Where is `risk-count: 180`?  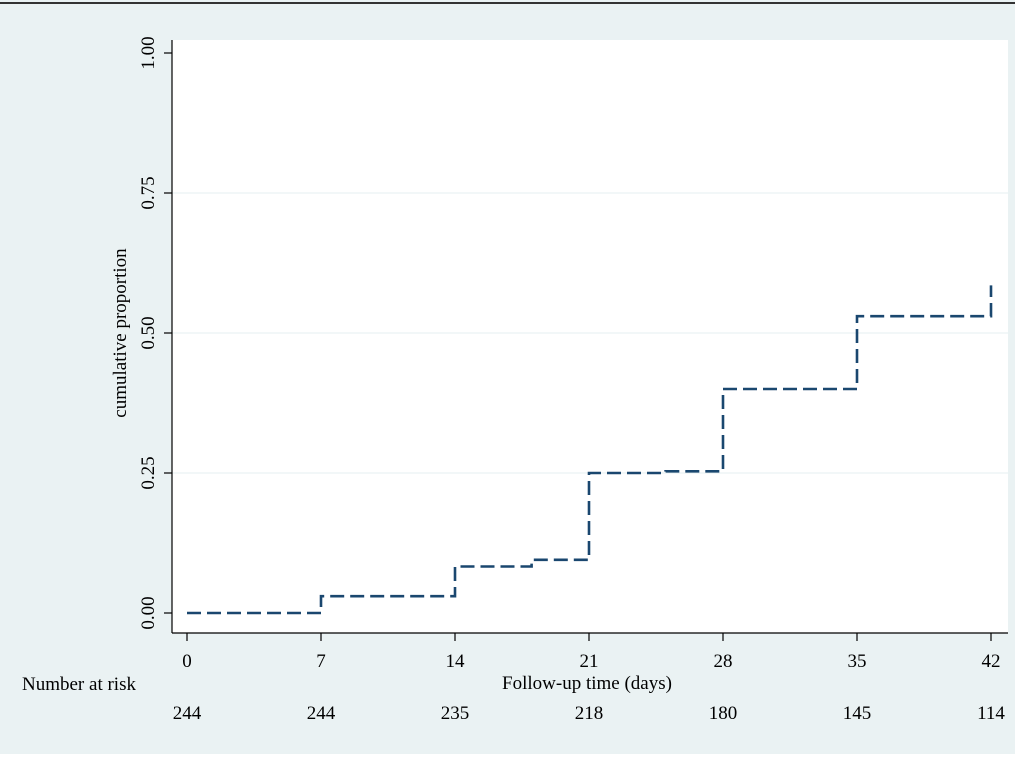 risk-count: 180 is located at coordinates (723, 713).